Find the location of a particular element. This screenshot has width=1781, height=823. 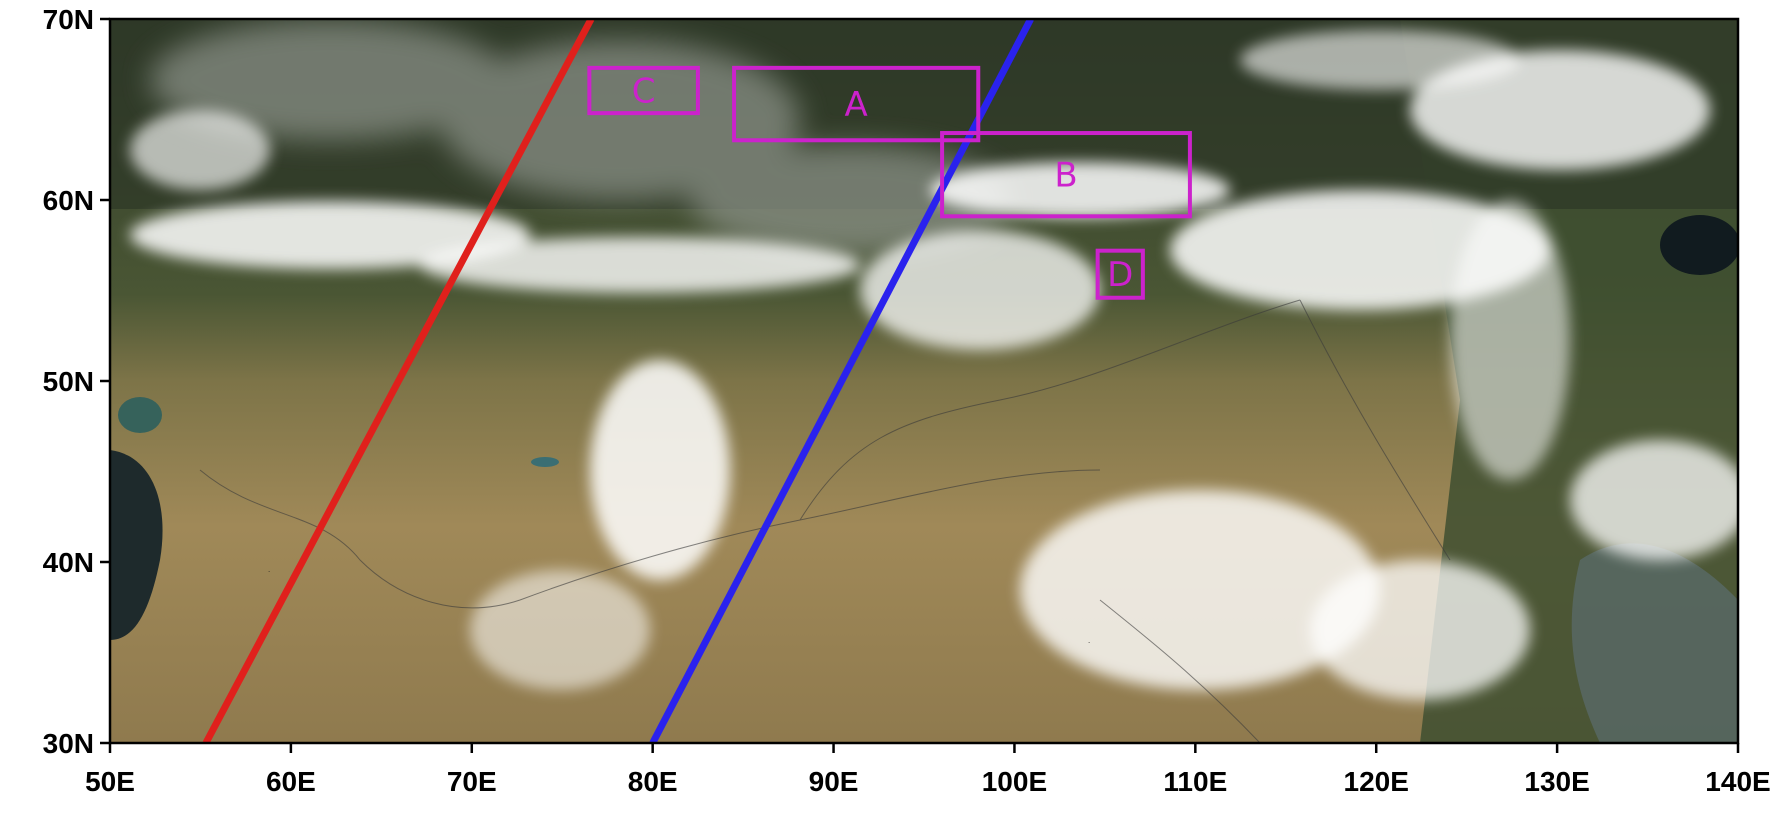

x-tick-label: 120E is located at coordinates (1376, 781).